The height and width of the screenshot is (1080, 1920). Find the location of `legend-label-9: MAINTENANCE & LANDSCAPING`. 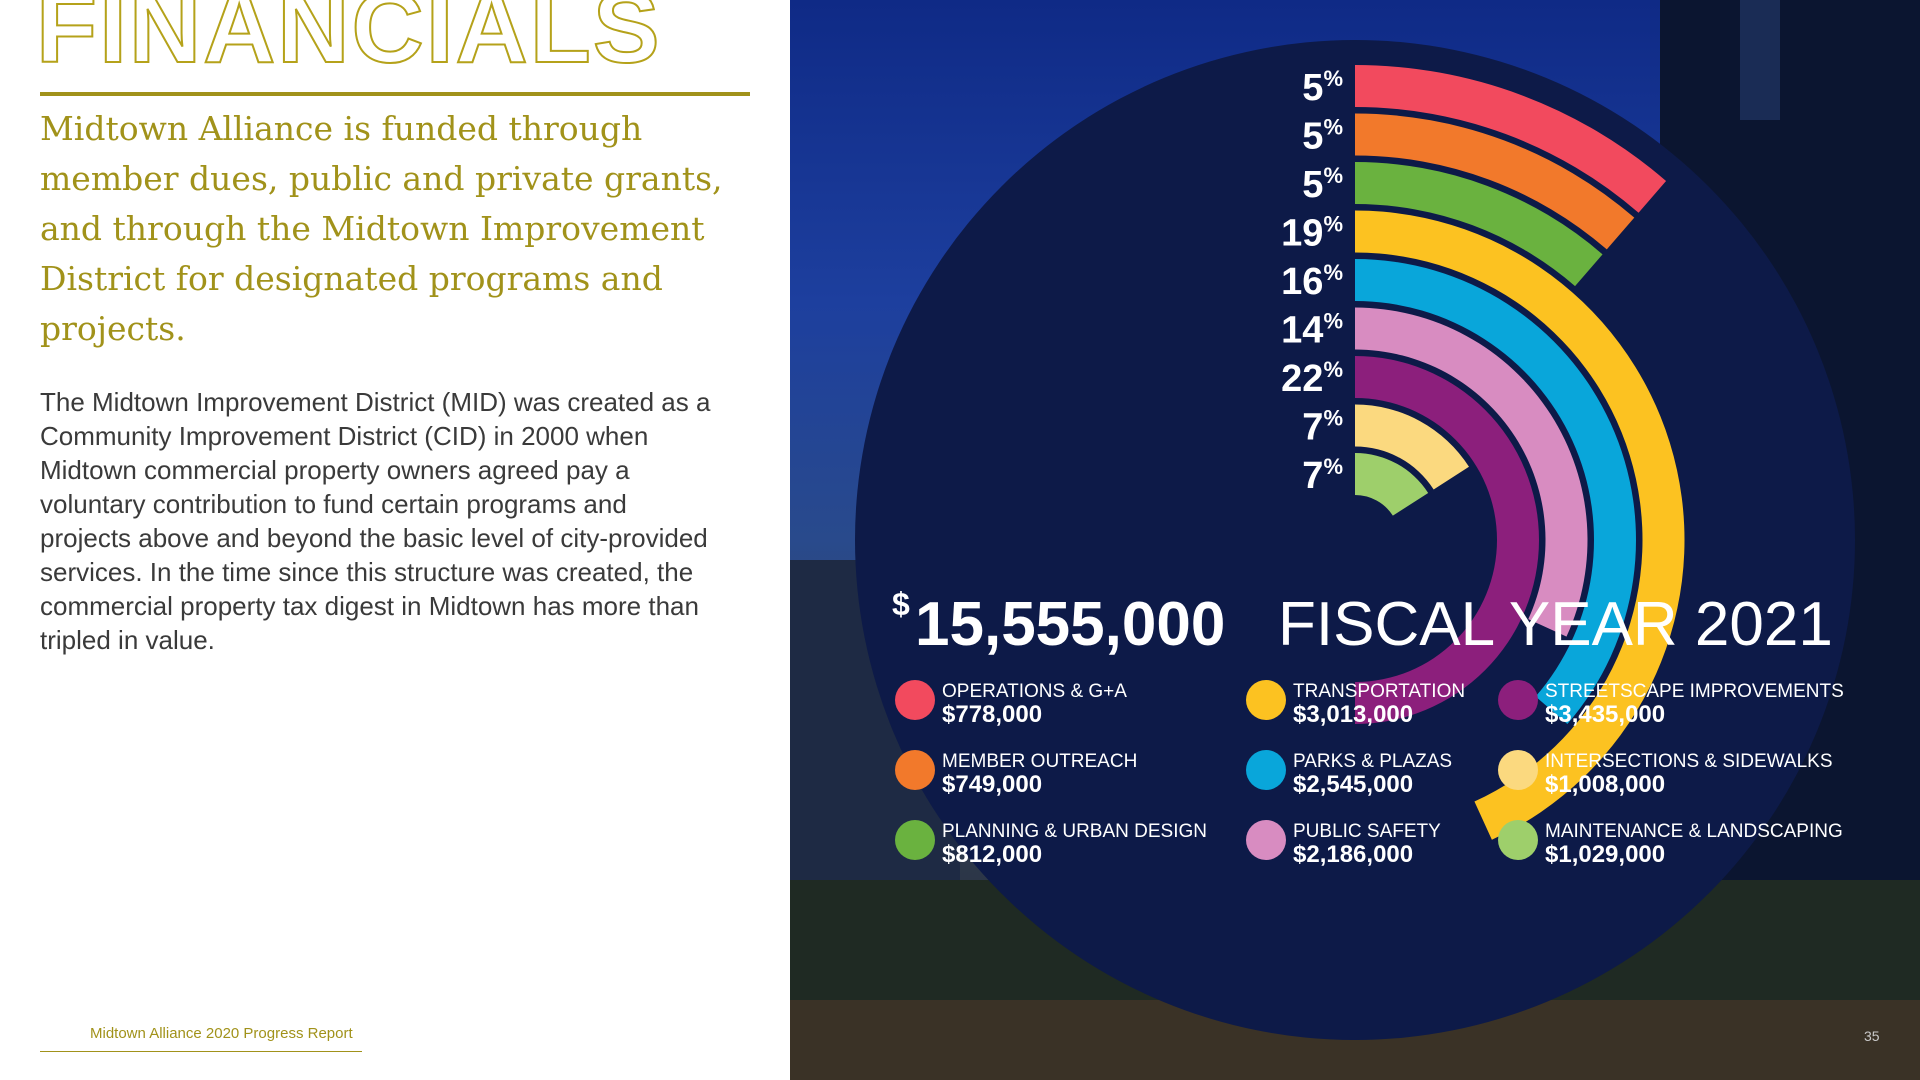

legend-label-9: MAINTENANCE & LANDSCAPING is located at coordinates (1694, 831).